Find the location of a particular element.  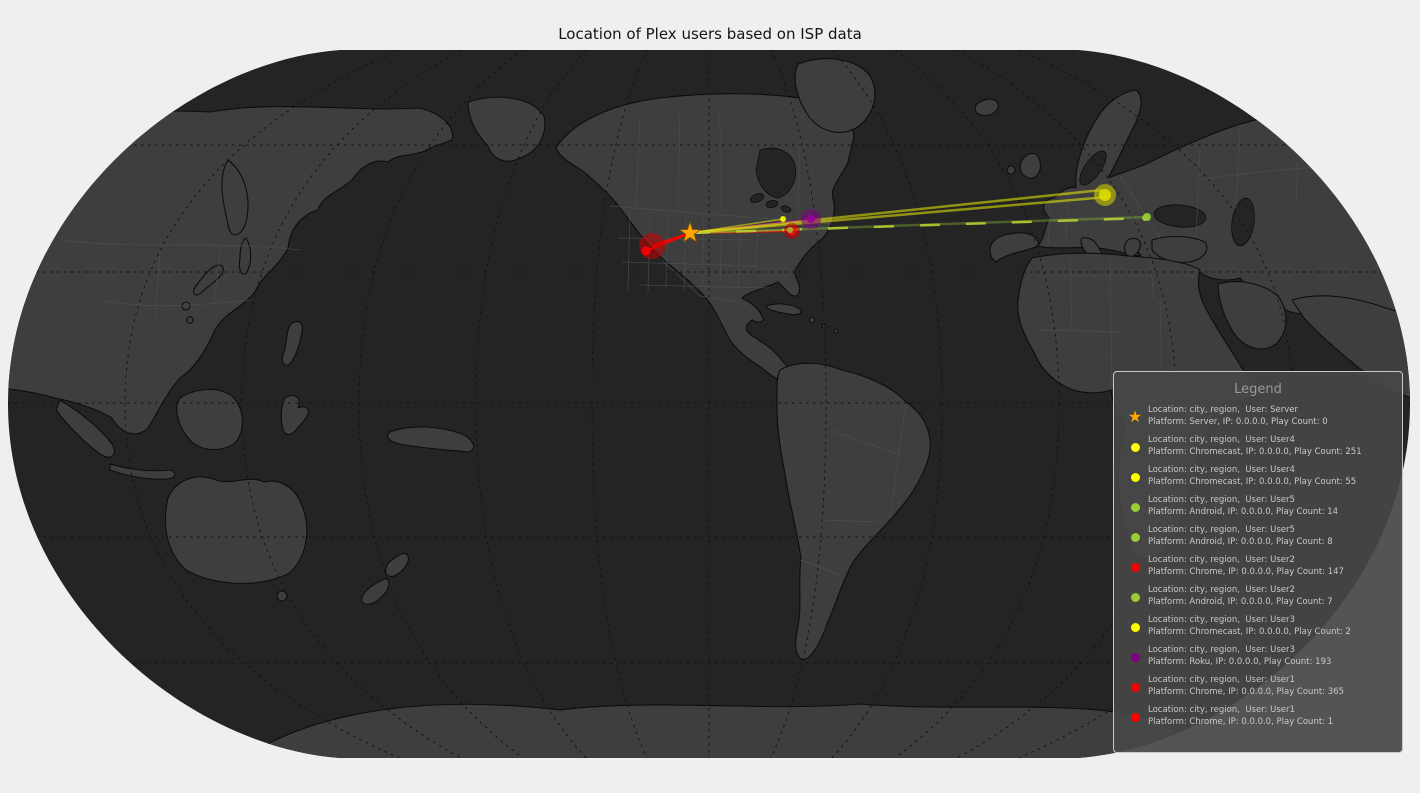

page-title: Location of Plex users based on ISP data is located at coordinates (710, 34).